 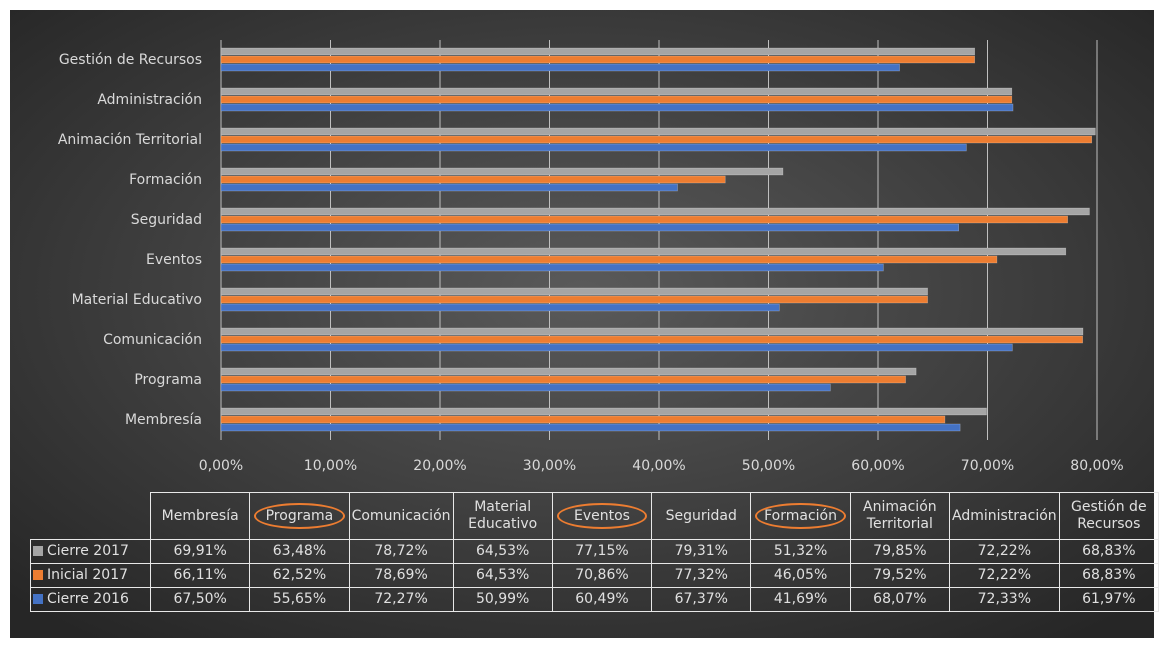 I want to click on x-tick-label: 30,00%, so click(x=549, y=466).